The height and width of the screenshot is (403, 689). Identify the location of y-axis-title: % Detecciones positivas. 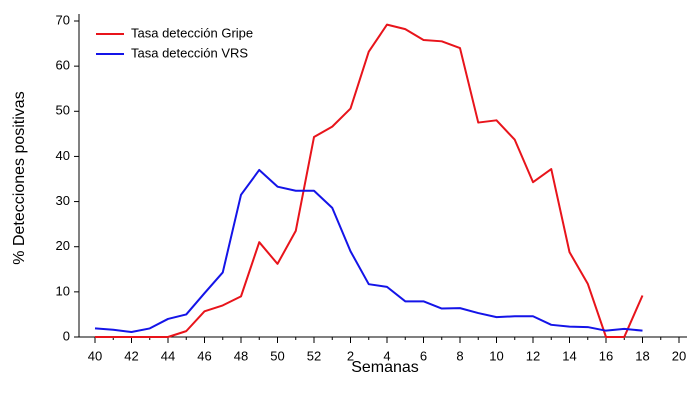
(19, 177).